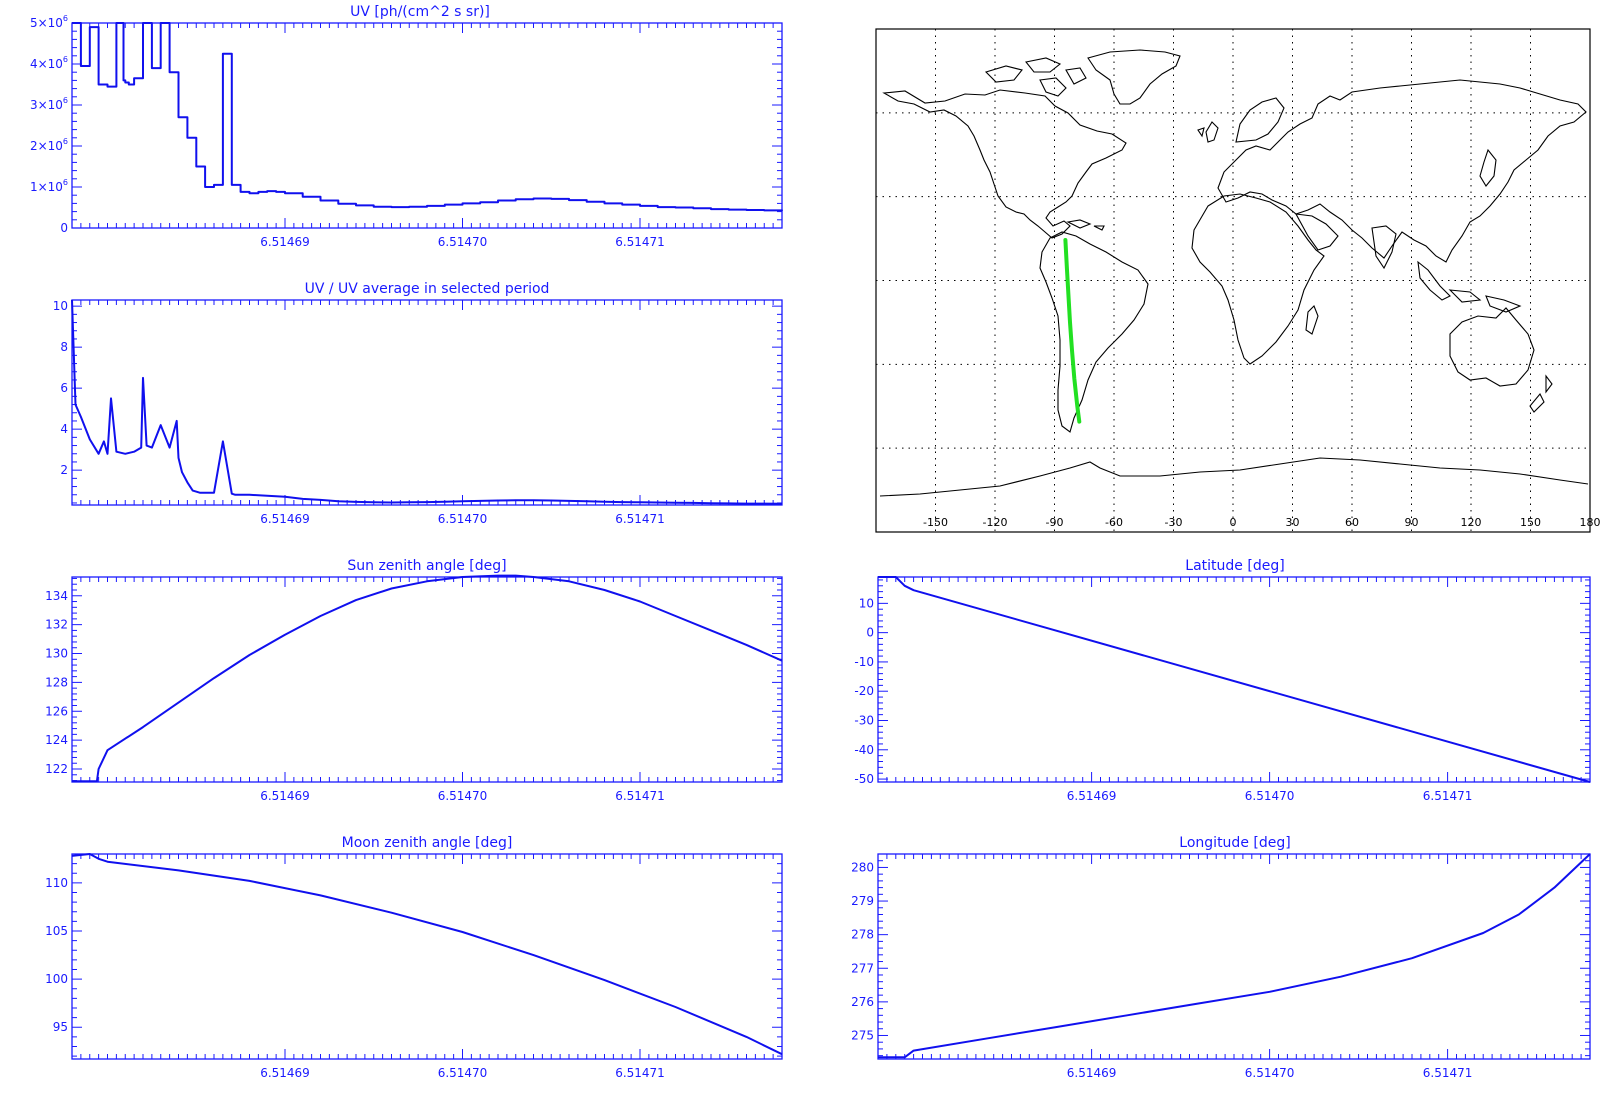 The image size is (1600, 1104). I want to click on y-tick-label: -10, so click(864, 662).